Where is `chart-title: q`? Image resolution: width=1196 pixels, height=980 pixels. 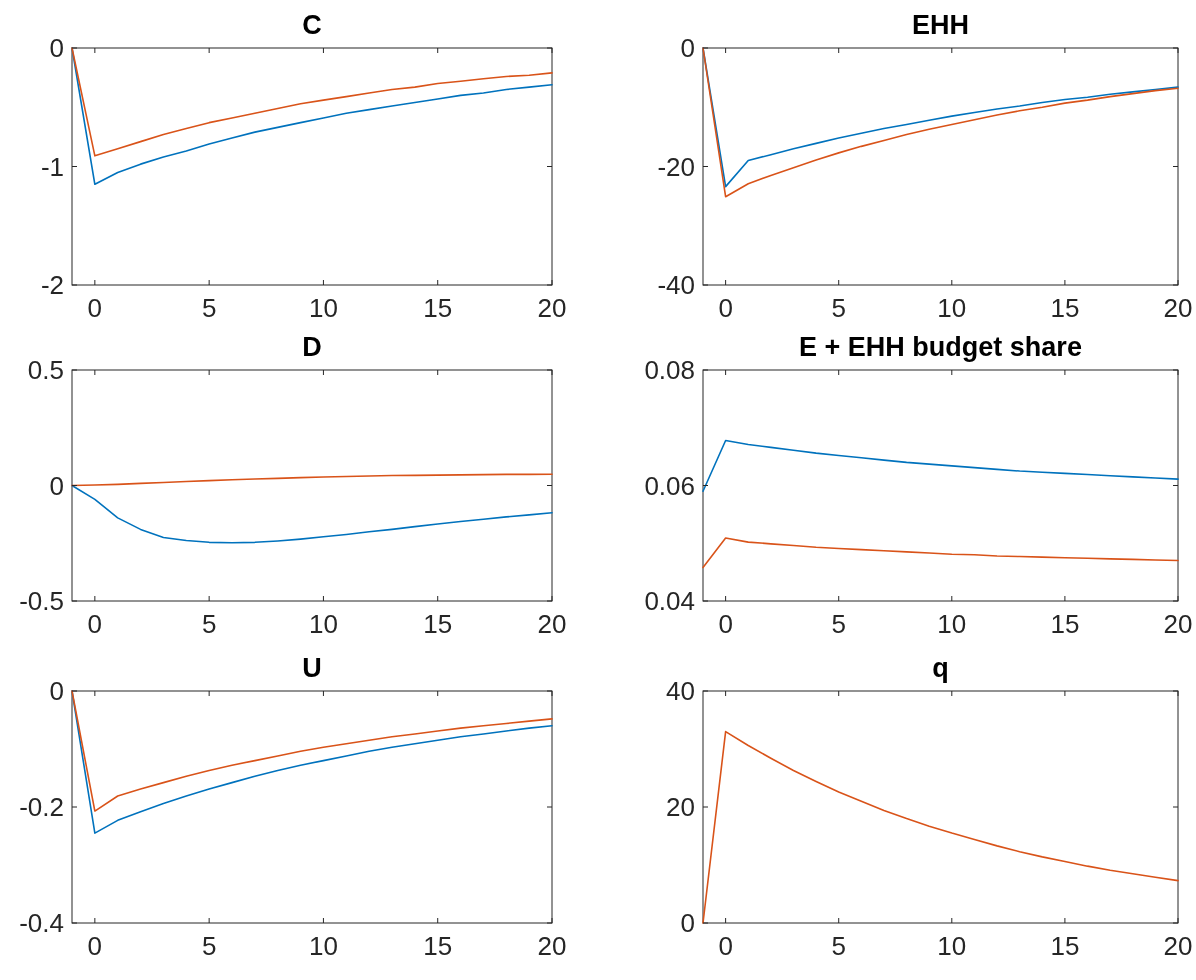 chart-title: q is located at coordinates (940, 668).